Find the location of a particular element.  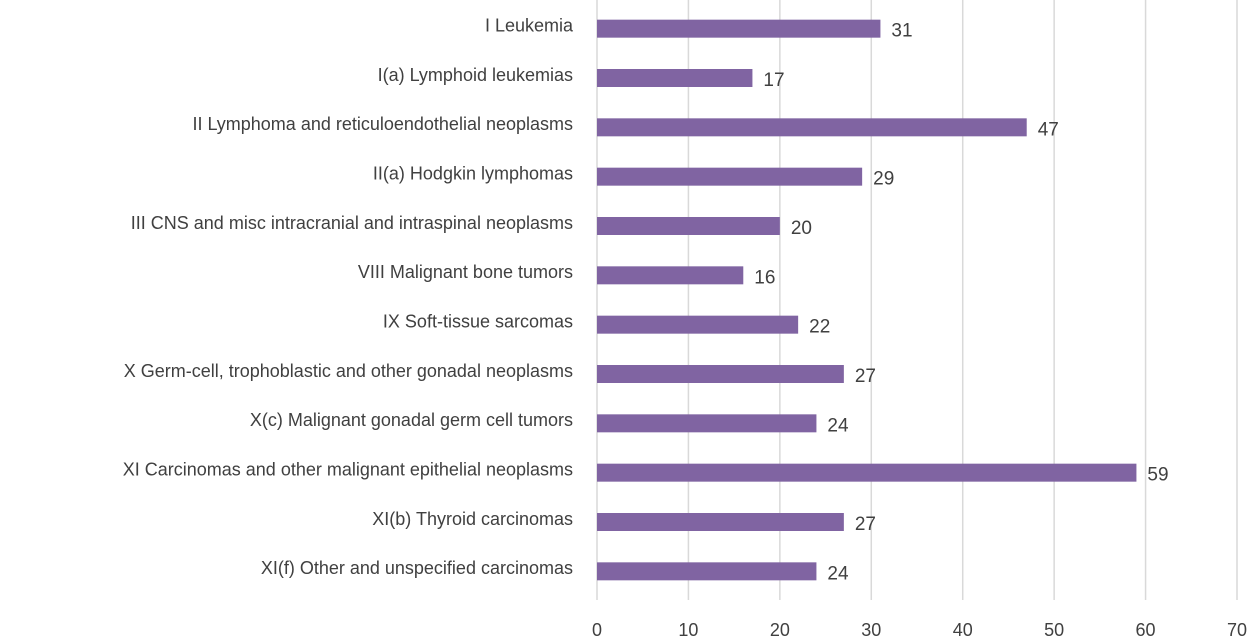

data-label: 22 is located at coordinates (819, 327).